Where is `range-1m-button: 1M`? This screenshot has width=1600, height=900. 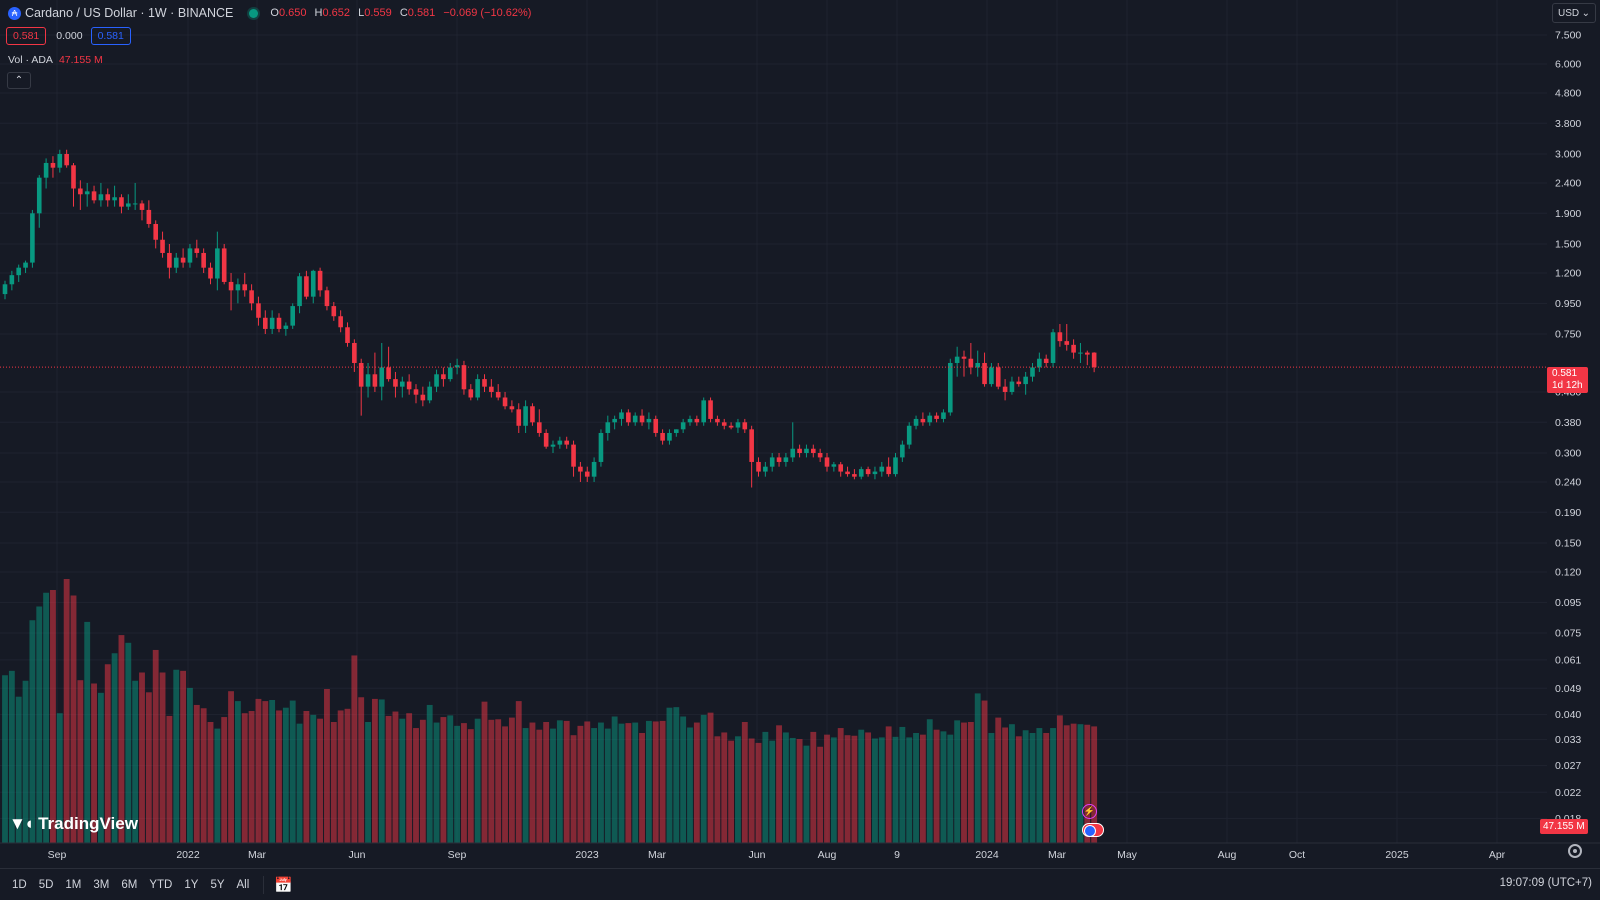 range-1m-button: 1M is located at coordinates (73, 884).